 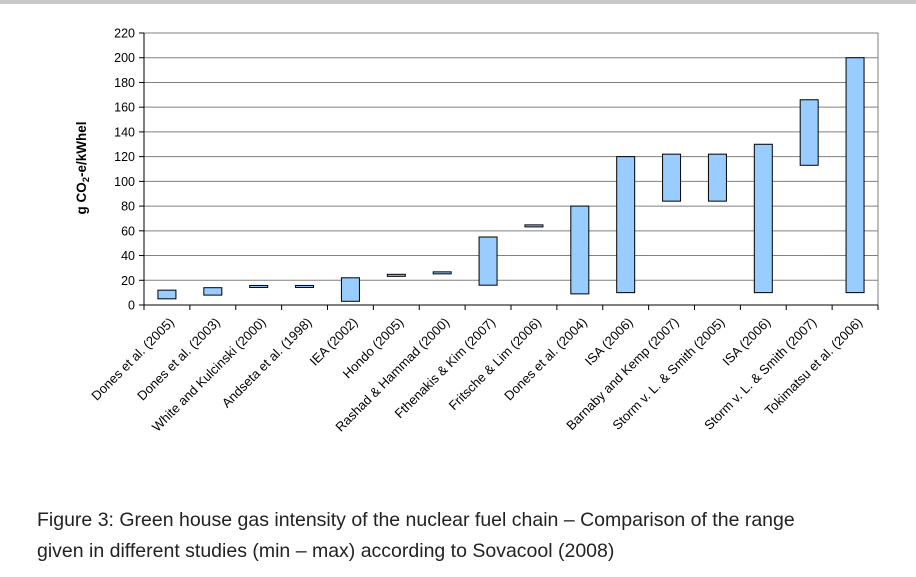 I want to click on y-tick-label: 200, so click(x=124, y=58).